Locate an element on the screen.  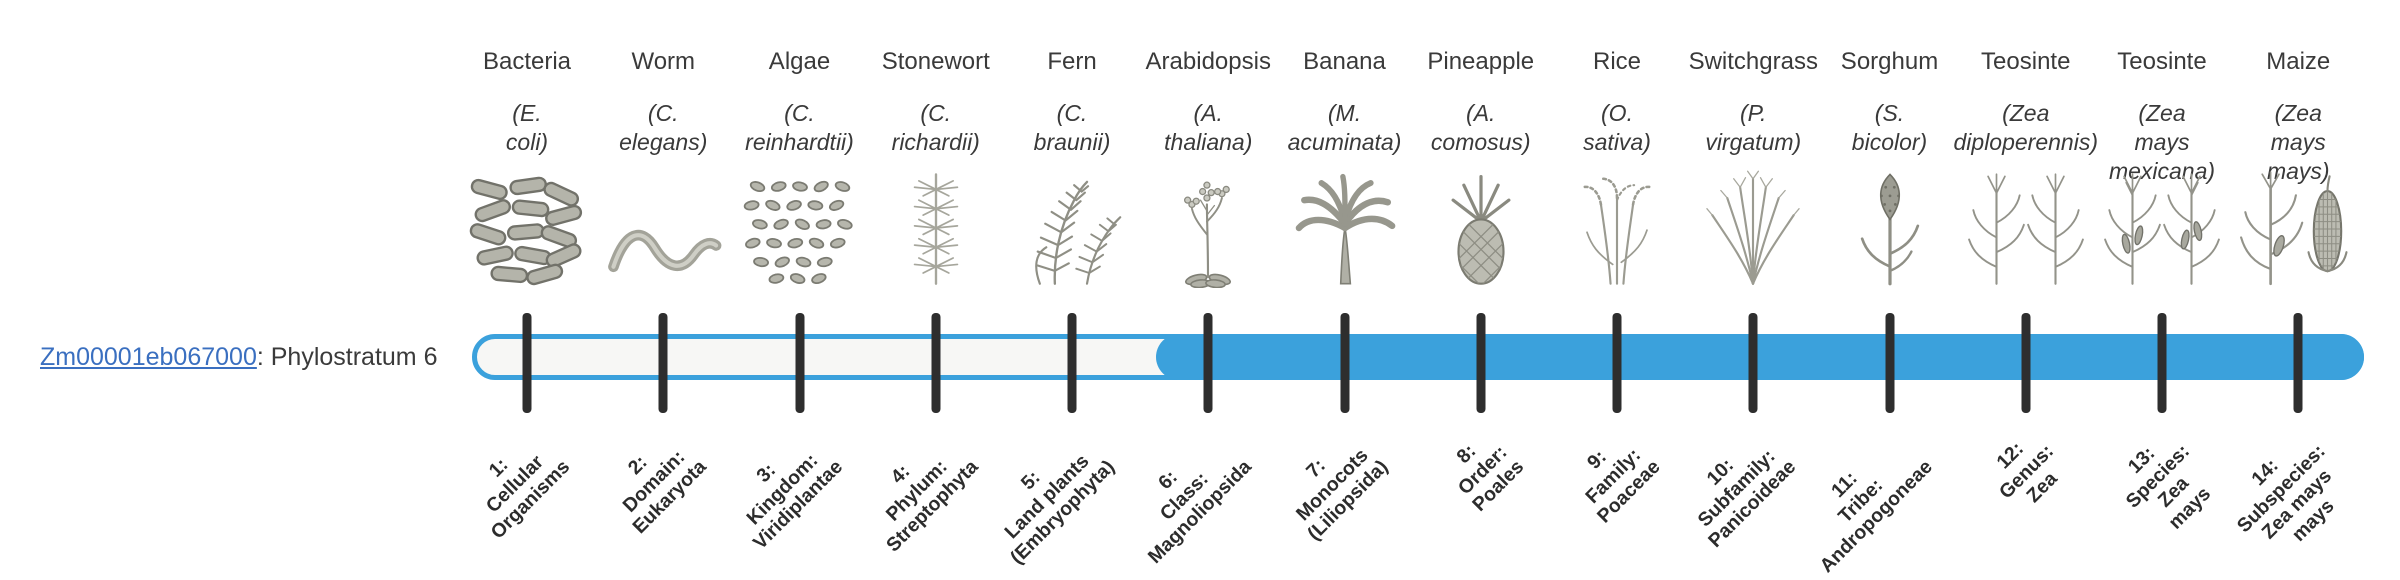
organism-scientific-name: (Zea mays mexicana) is located at coordinates (2162, 142).